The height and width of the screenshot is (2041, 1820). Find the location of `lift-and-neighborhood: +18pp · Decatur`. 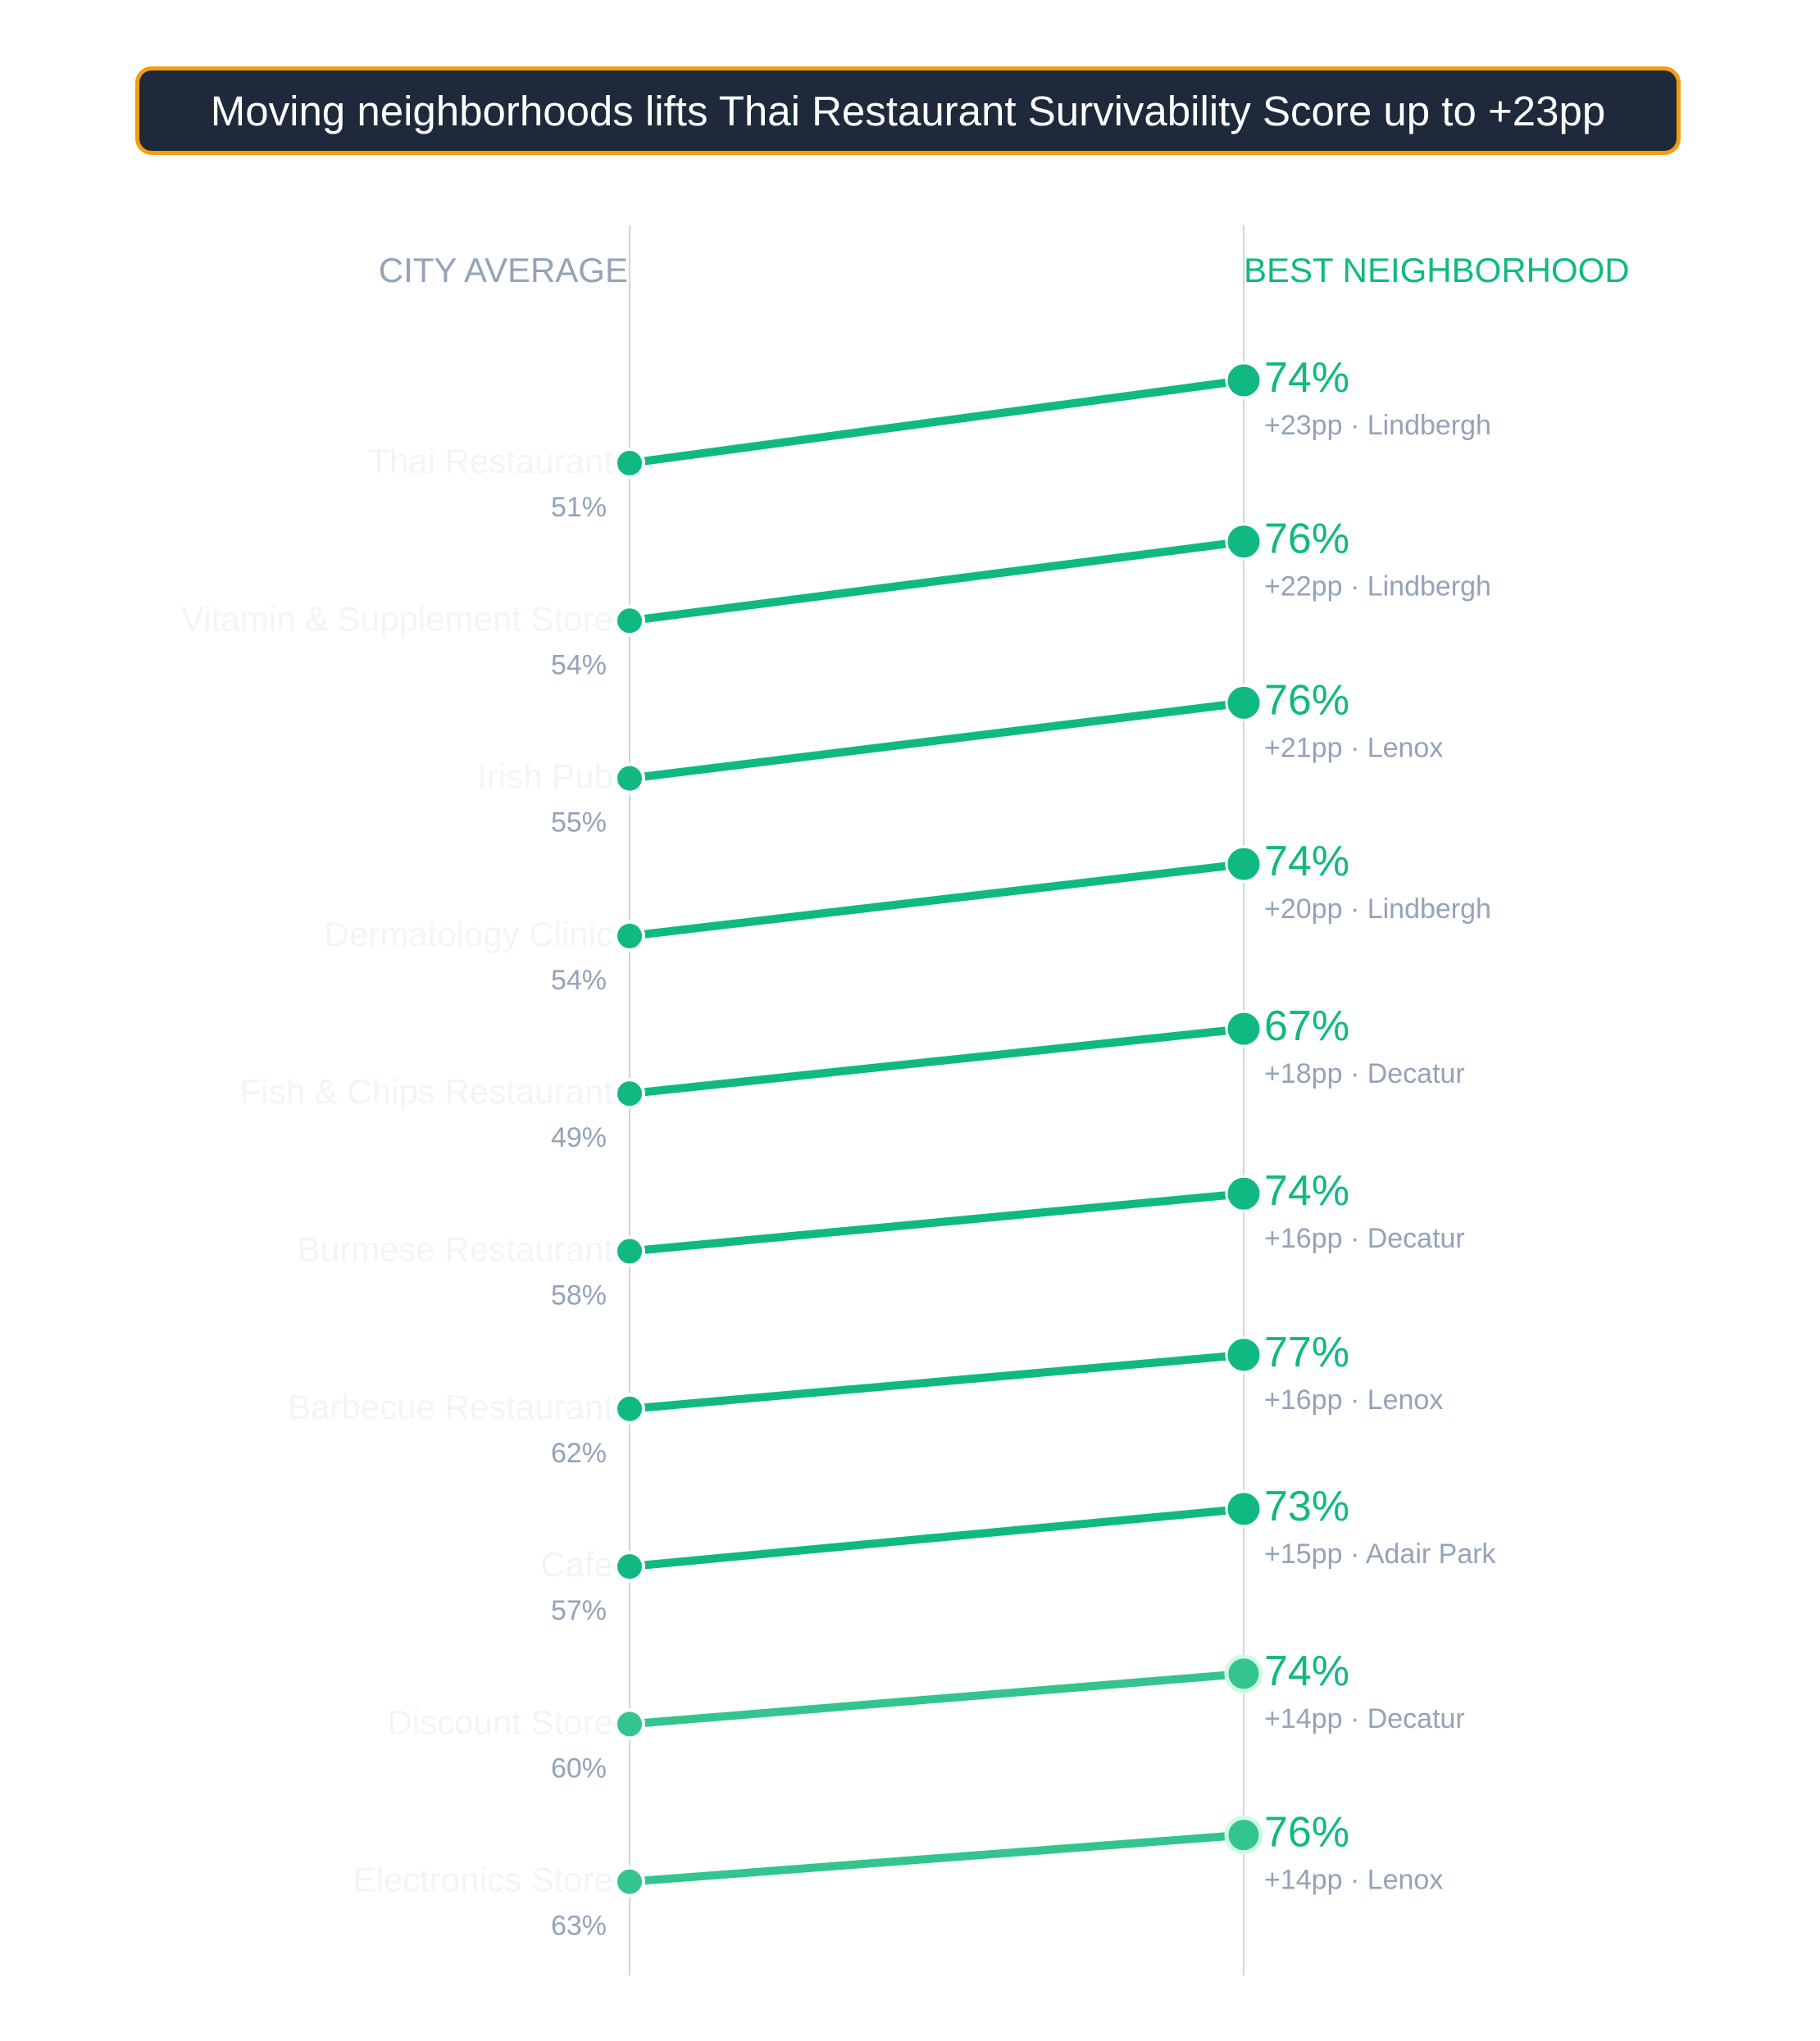

lift-and-neighborhood: +18pp · Decatur is located at coordinates (1365, 1073).